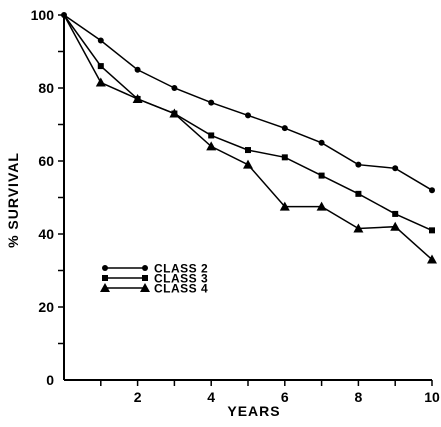 The width and height of the screenshot is (441, 427). Describe the element at coordinates (46, 161) in the screenshot. I see `y-tick-label: 60` at that location.